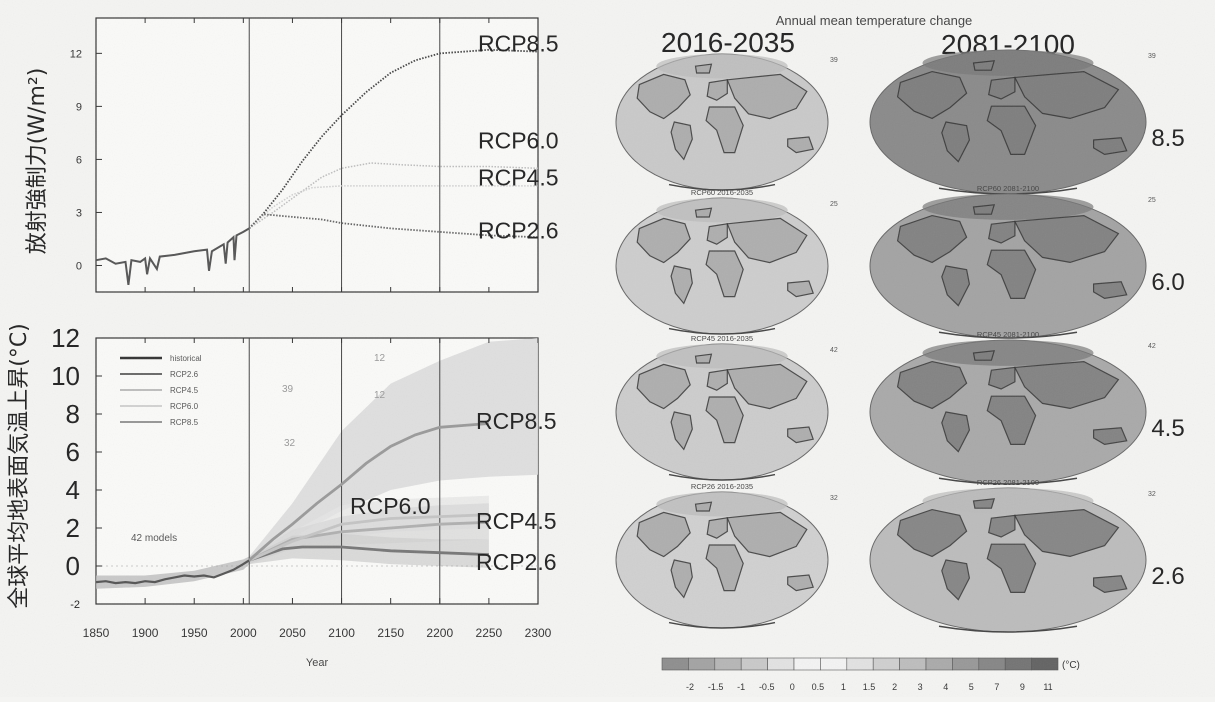 The image size is (1215, 702). I want to click on colorbar-tick-label: -1, so click(741, 687).